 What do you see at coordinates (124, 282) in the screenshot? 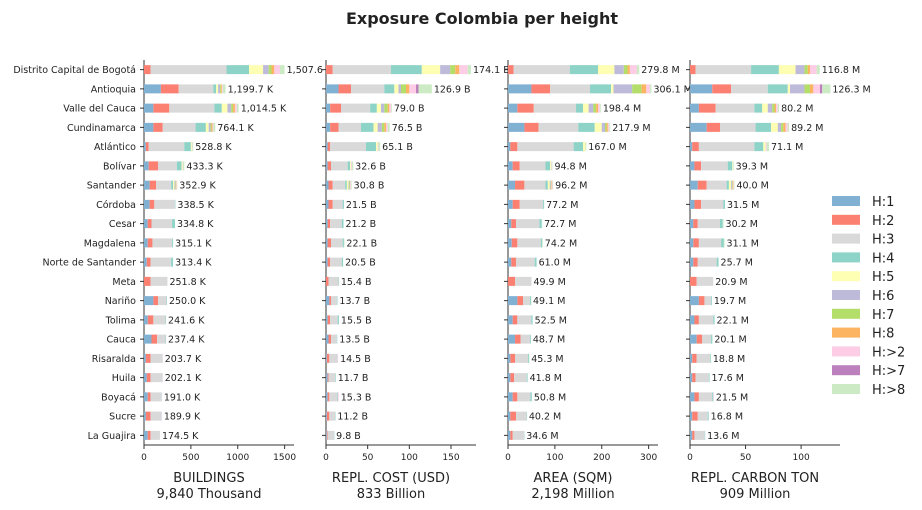
I see `category-label: Meta` at bounding box center [124, 282].